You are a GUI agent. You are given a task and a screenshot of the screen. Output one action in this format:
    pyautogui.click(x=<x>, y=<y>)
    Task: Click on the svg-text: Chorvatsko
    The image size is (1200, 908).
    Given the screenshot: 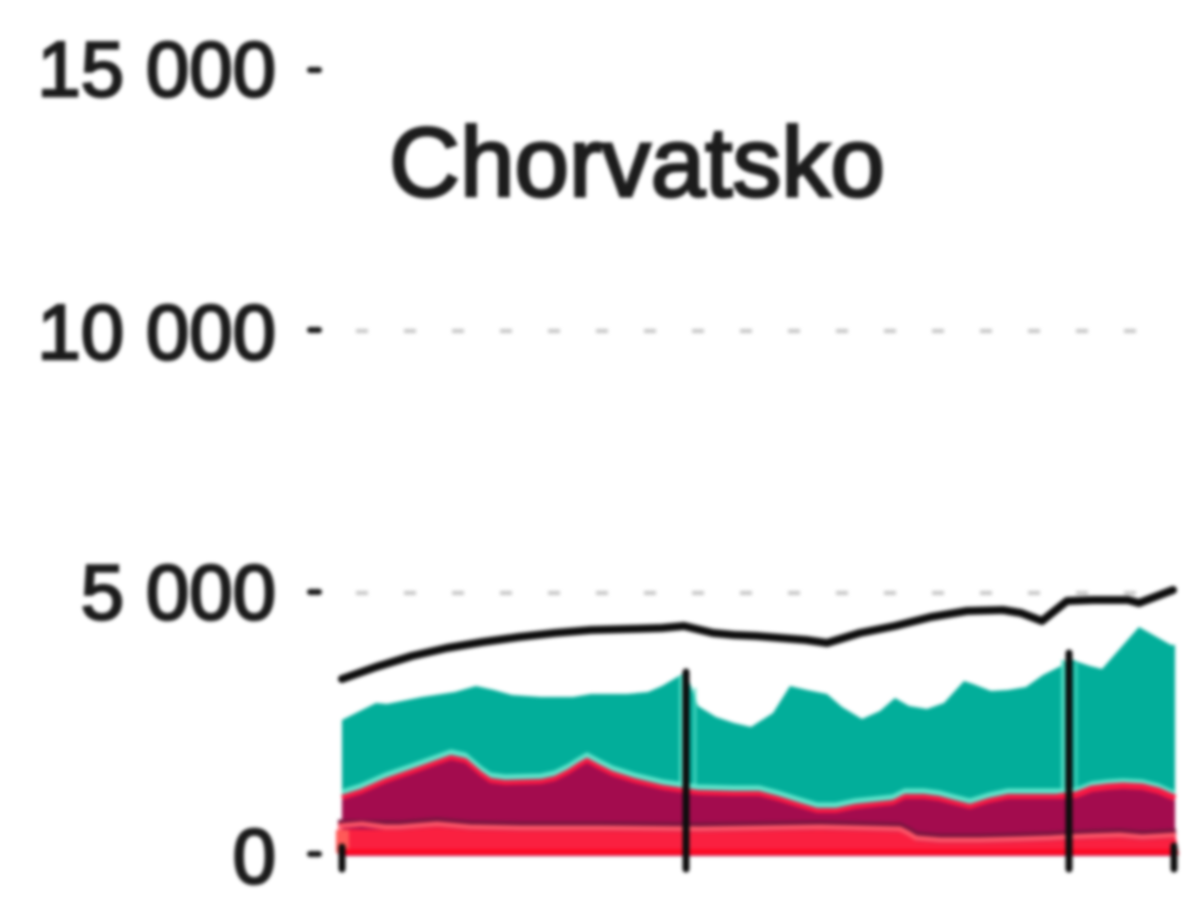 What is the action you would take?
    pyautogui.click(x=637, y=162)
    